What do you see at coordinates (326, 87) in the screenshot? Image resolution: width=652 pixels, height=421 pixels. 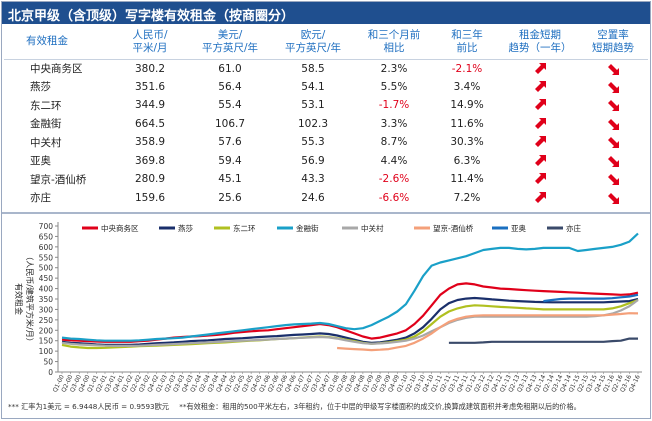 I see `table-row: 燕莎 351.6 56.4 54.1 5.5% 3.4%` at bounding box center [326, 87].